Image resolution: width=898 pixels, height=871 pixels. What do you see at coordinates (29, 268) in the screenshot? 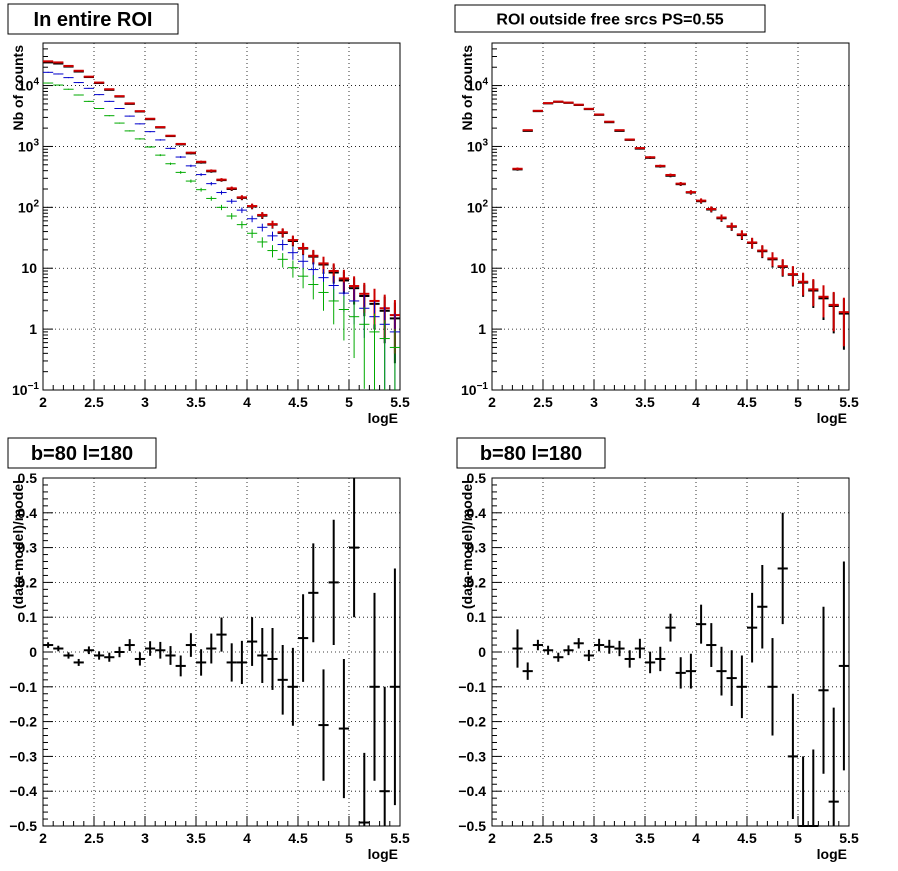
I see `y-tick-label: 10` at bounding box center [29, 268].